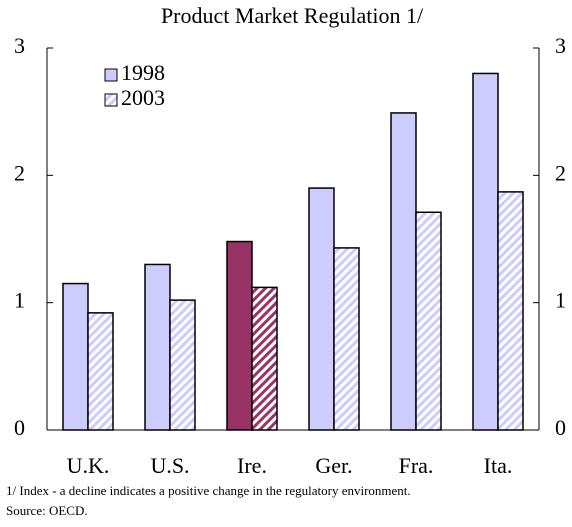 The height and width of the screenshot is (527, 572). Describe the element at coordinates (169, 465) in the screenshot. I see `x-tick-label: U.S.` at that location.